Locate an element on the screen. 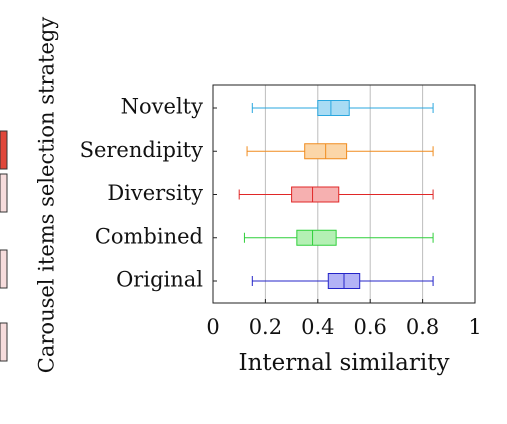 This screenshot has width=507, height=424. box-novelty is located at coordinates (342, 108).